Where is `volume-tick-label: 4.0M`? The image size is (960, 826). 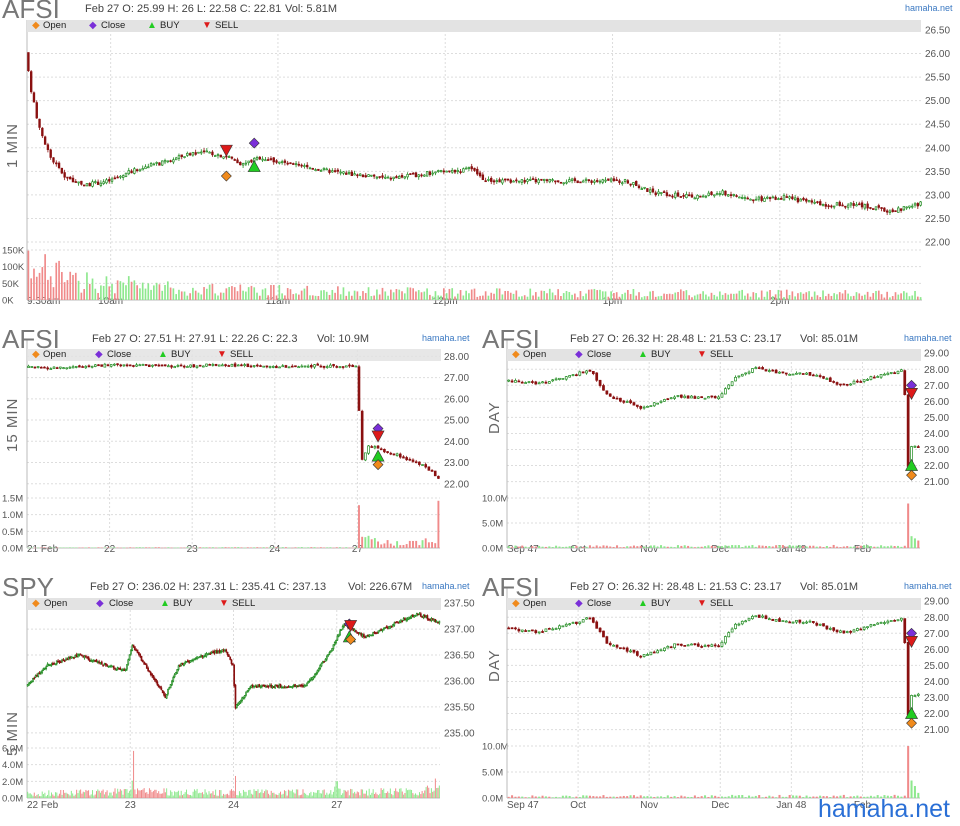
volume-tick-label: 4.0M is located at coordinates (12, 765).